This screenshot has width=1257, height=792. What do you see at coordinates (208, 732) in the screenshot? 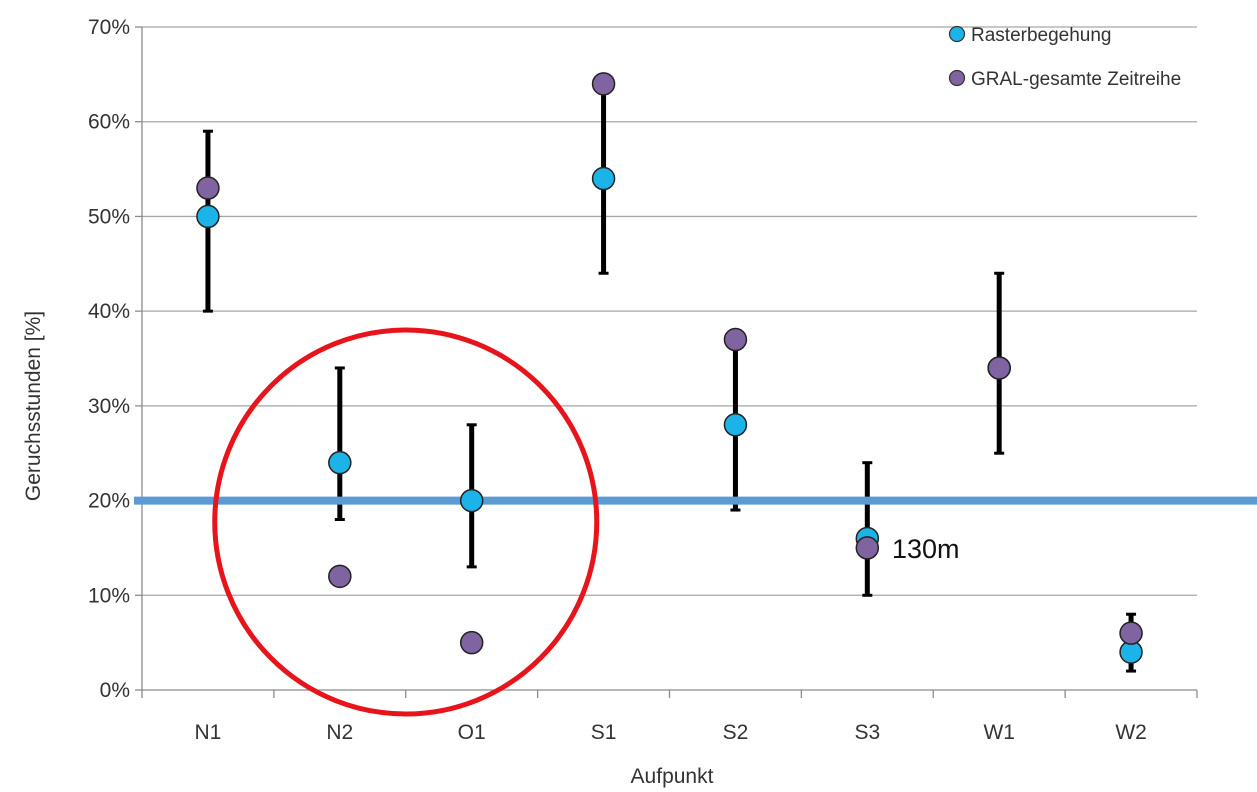
I see `x-tick-label: N1` at bounding box center [208, 732].